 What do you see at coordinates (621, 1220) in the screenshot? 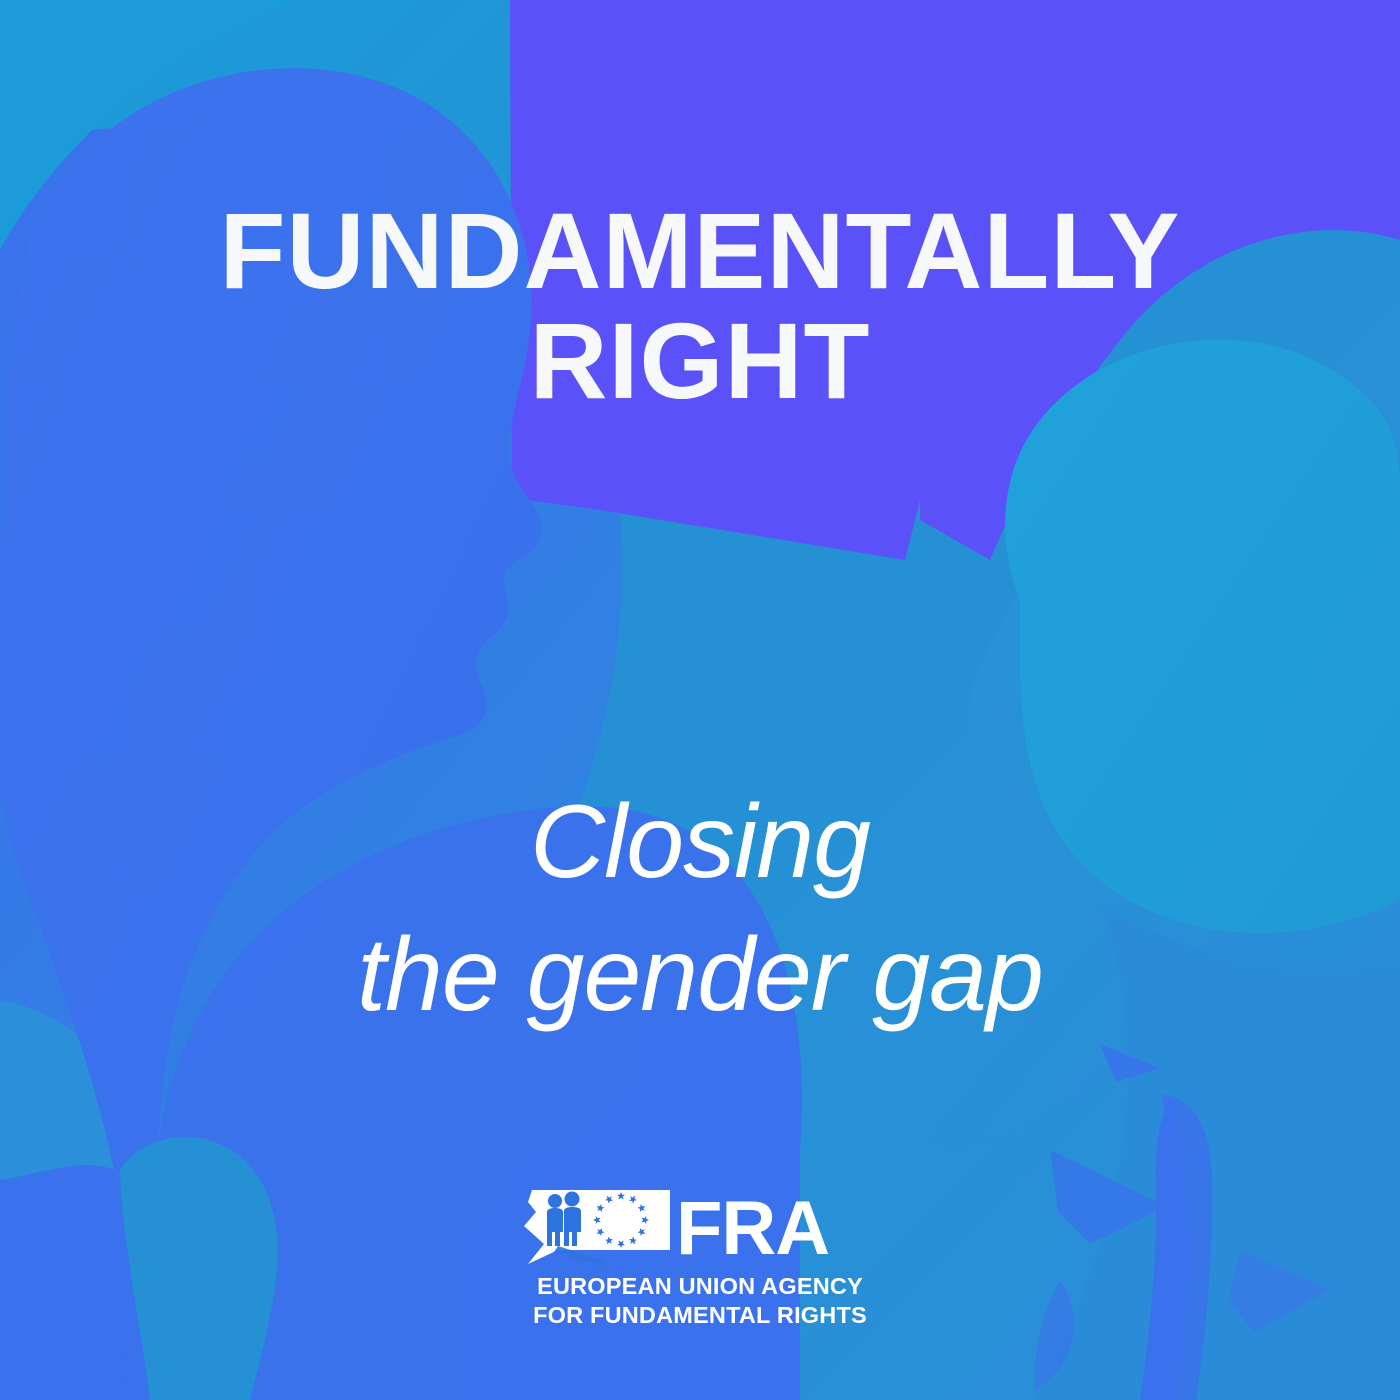
I see `eu-stars-circle` at bounding box center [621, 1220].